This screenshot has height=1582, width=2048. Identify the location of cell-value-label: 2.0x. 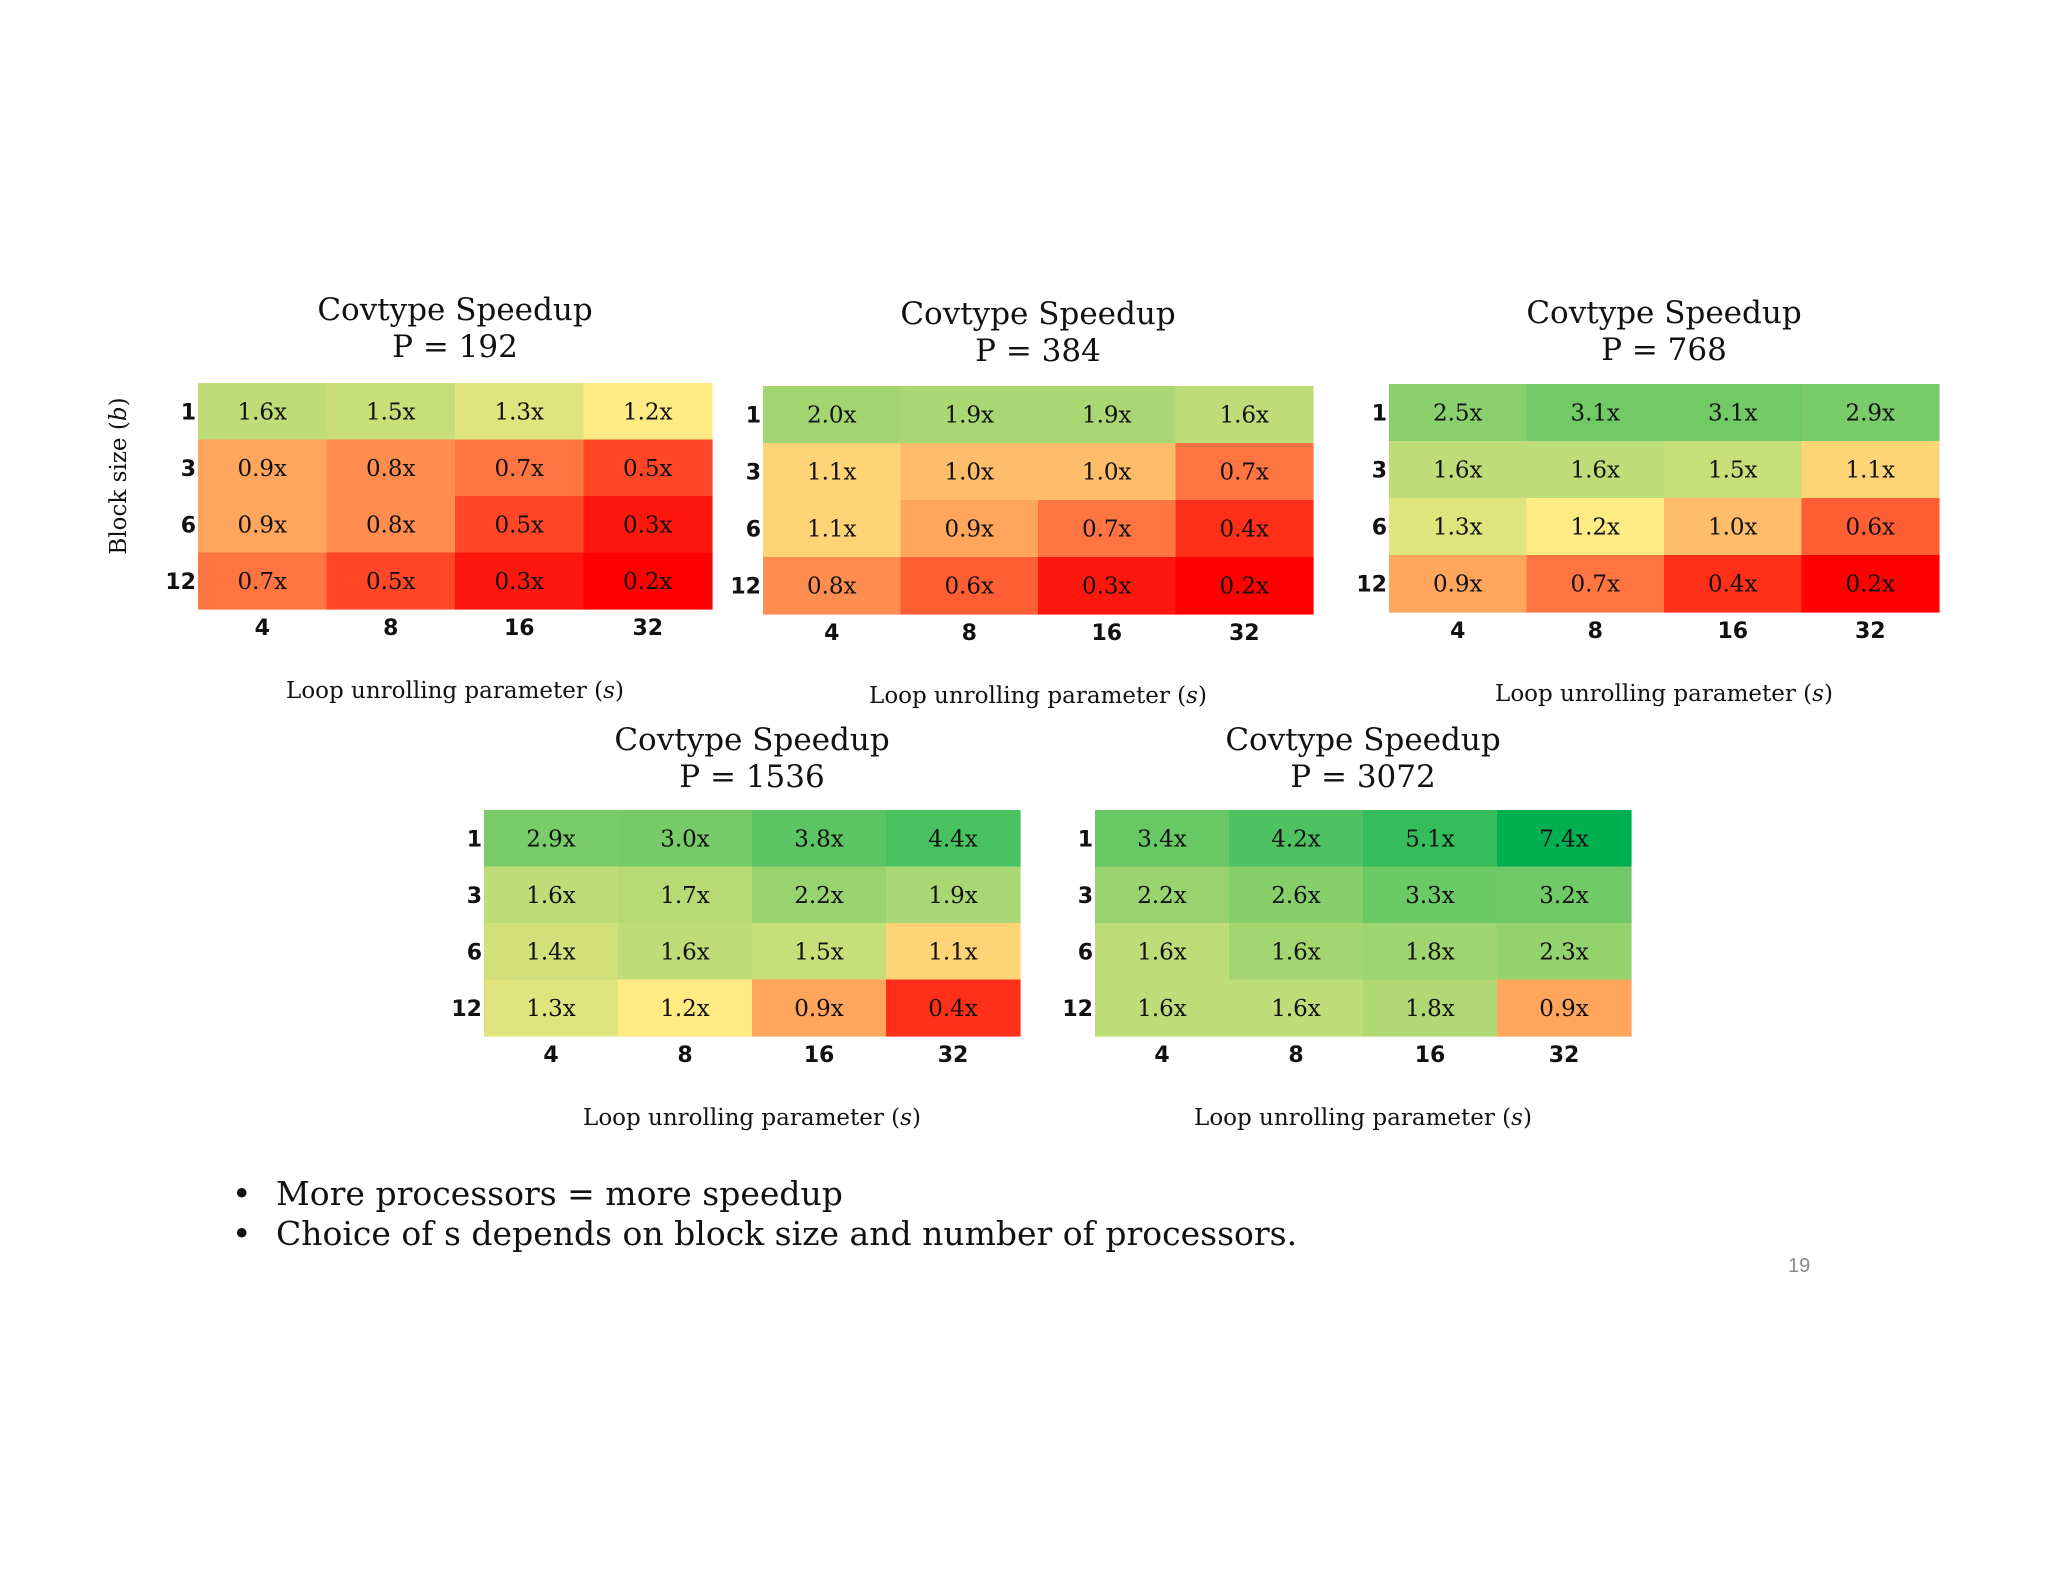
(832, 416).